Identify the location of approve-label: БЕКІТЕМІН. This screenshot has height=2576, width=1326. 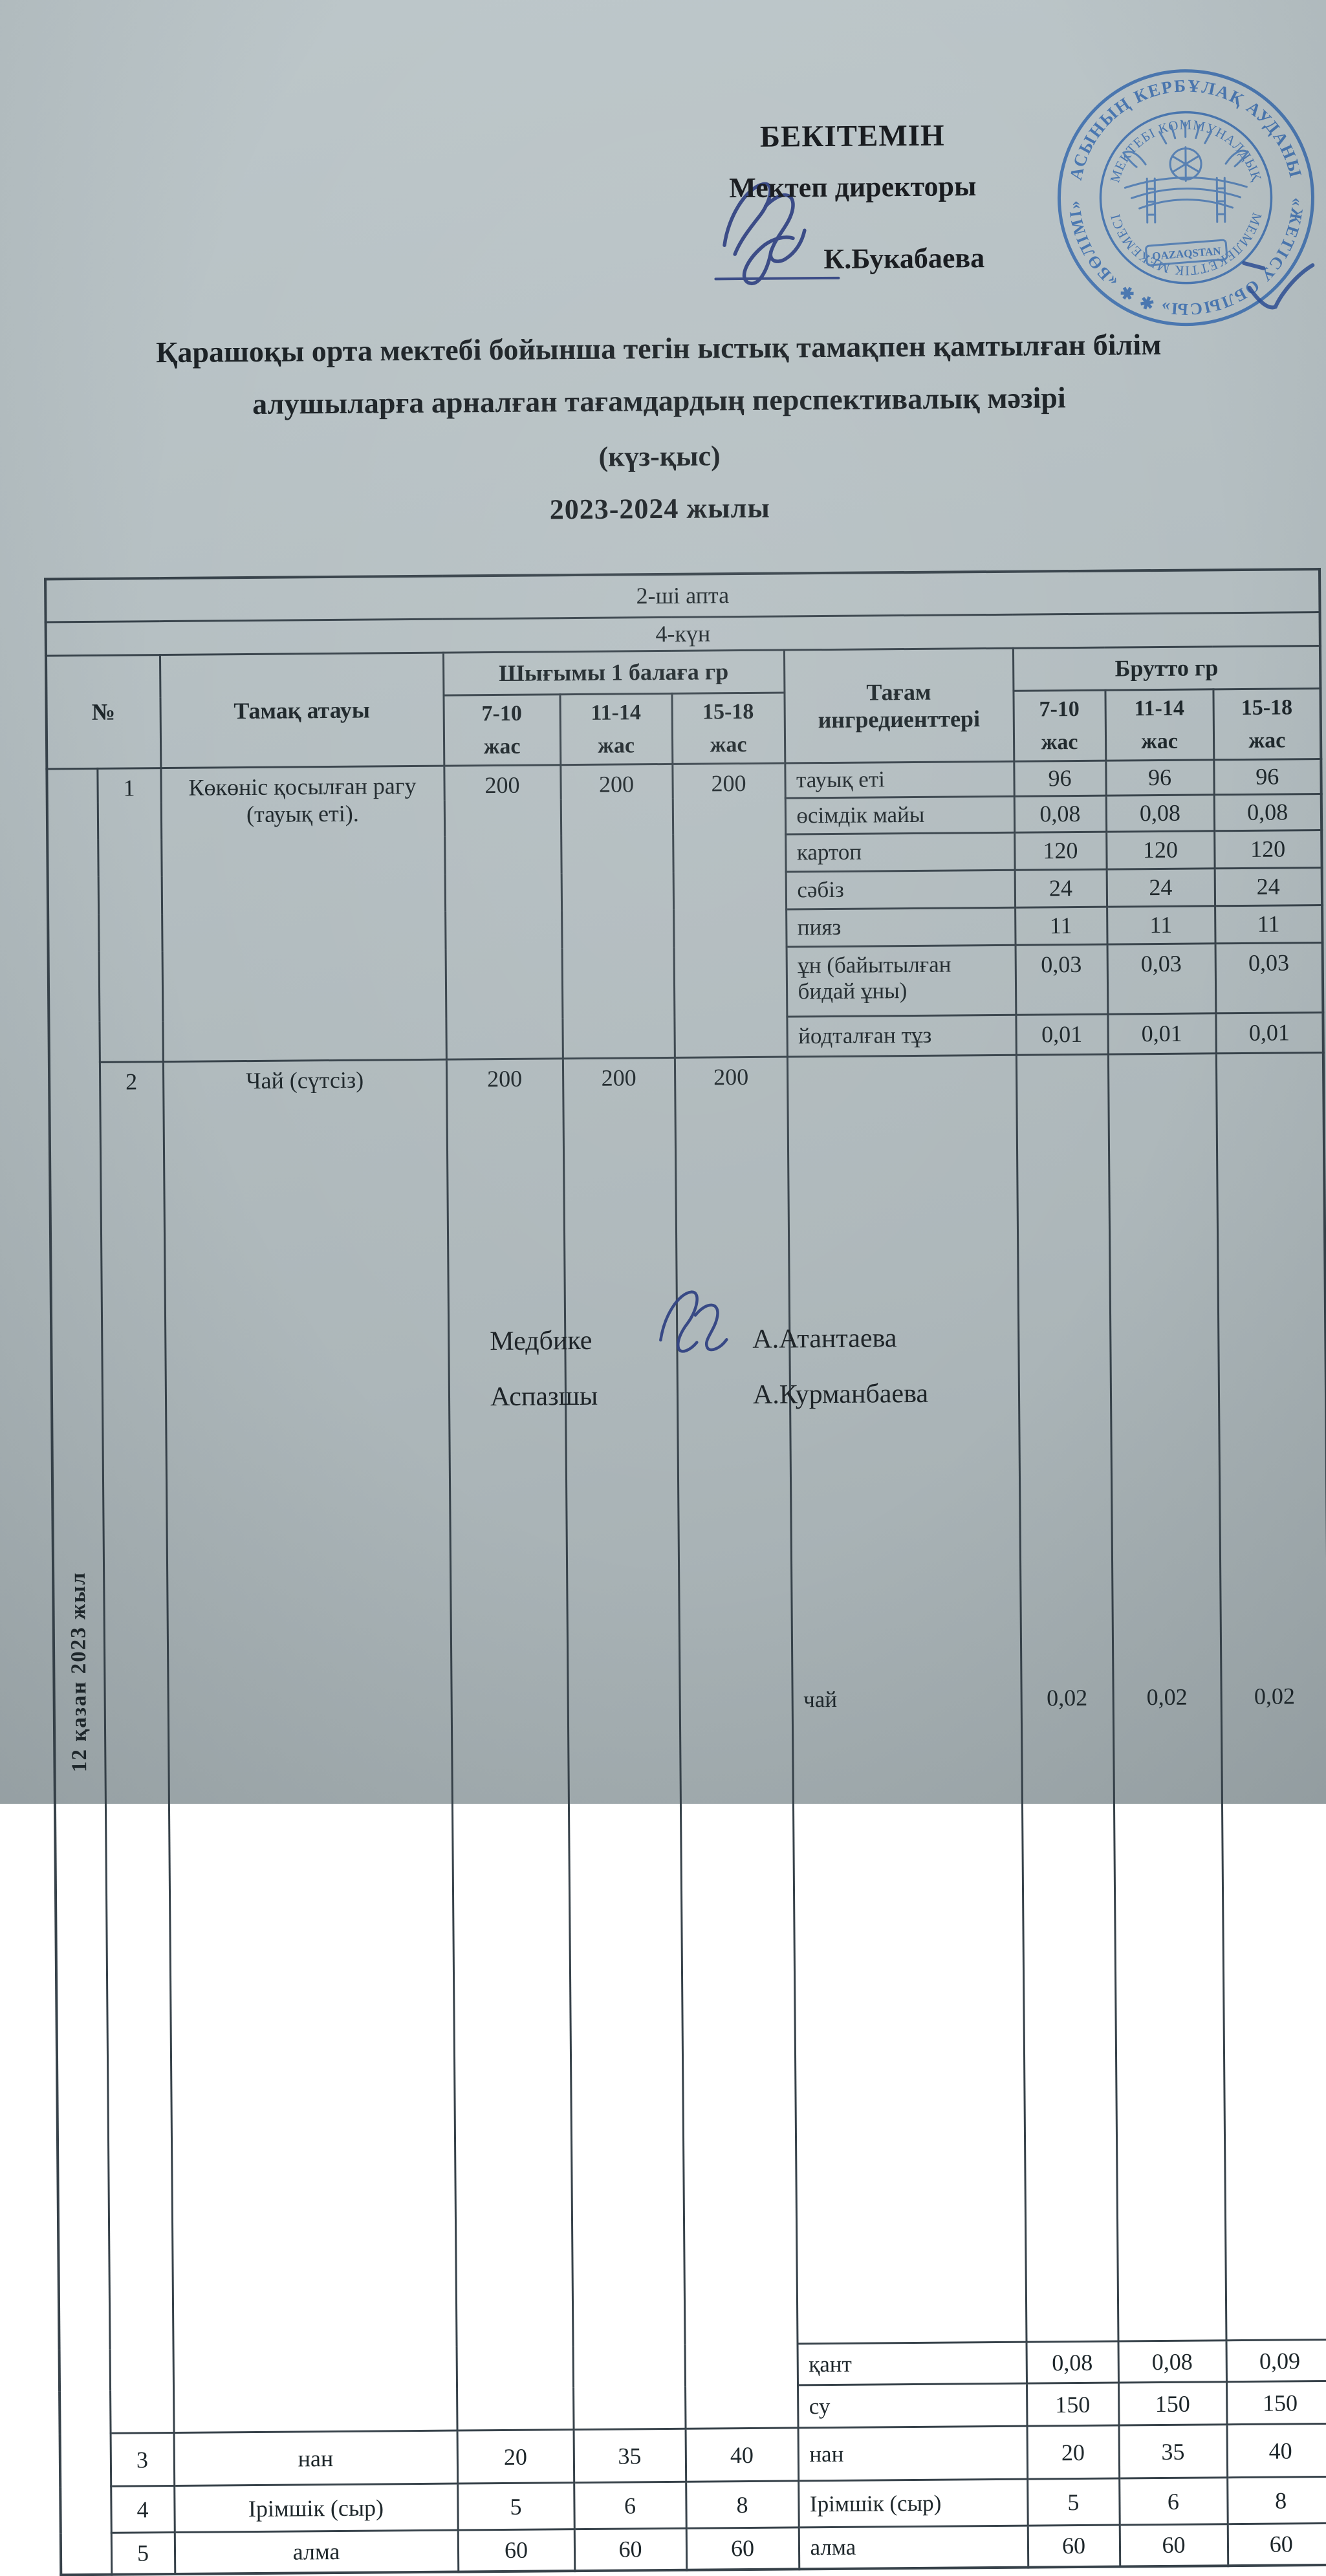
(852, 136).